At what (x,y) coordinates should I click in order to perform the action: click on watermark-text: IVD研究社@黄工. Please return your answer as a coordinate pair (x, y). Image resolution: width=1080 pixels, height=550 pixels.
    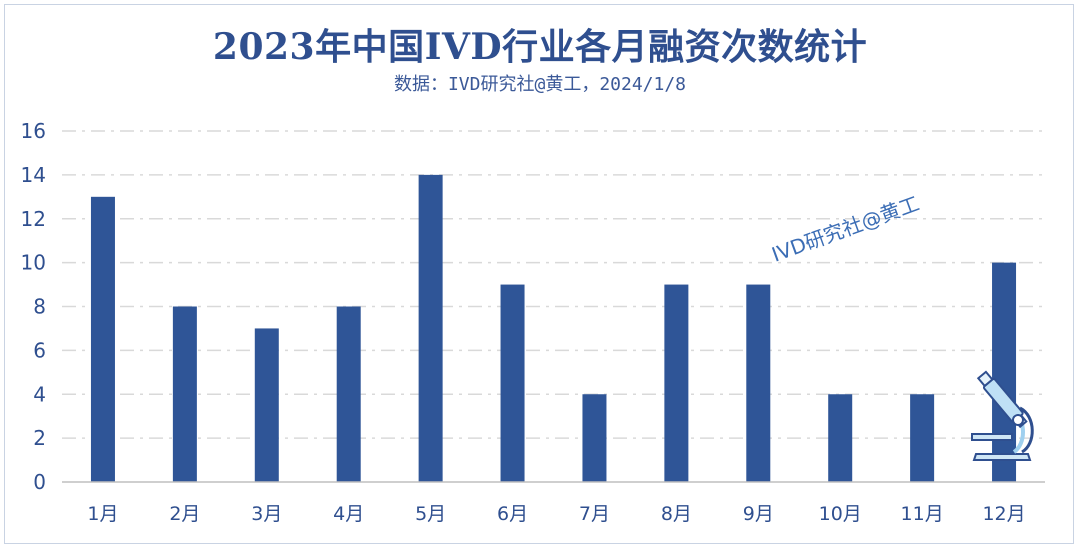
    Looking at the image, I should click on (846, 229).